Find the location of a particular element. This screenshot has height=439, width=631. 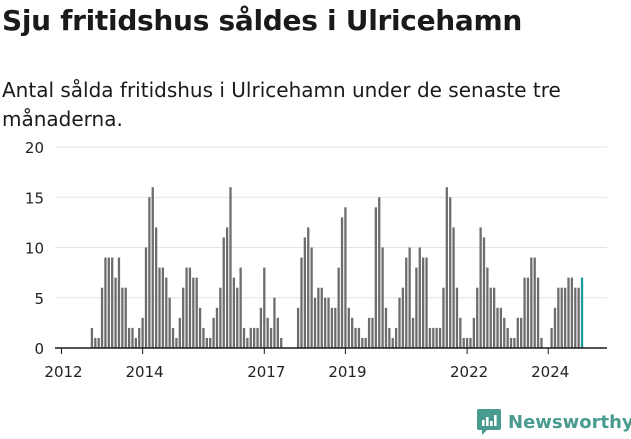

y-tick-label: 0 is located at coordinates (39, 349).